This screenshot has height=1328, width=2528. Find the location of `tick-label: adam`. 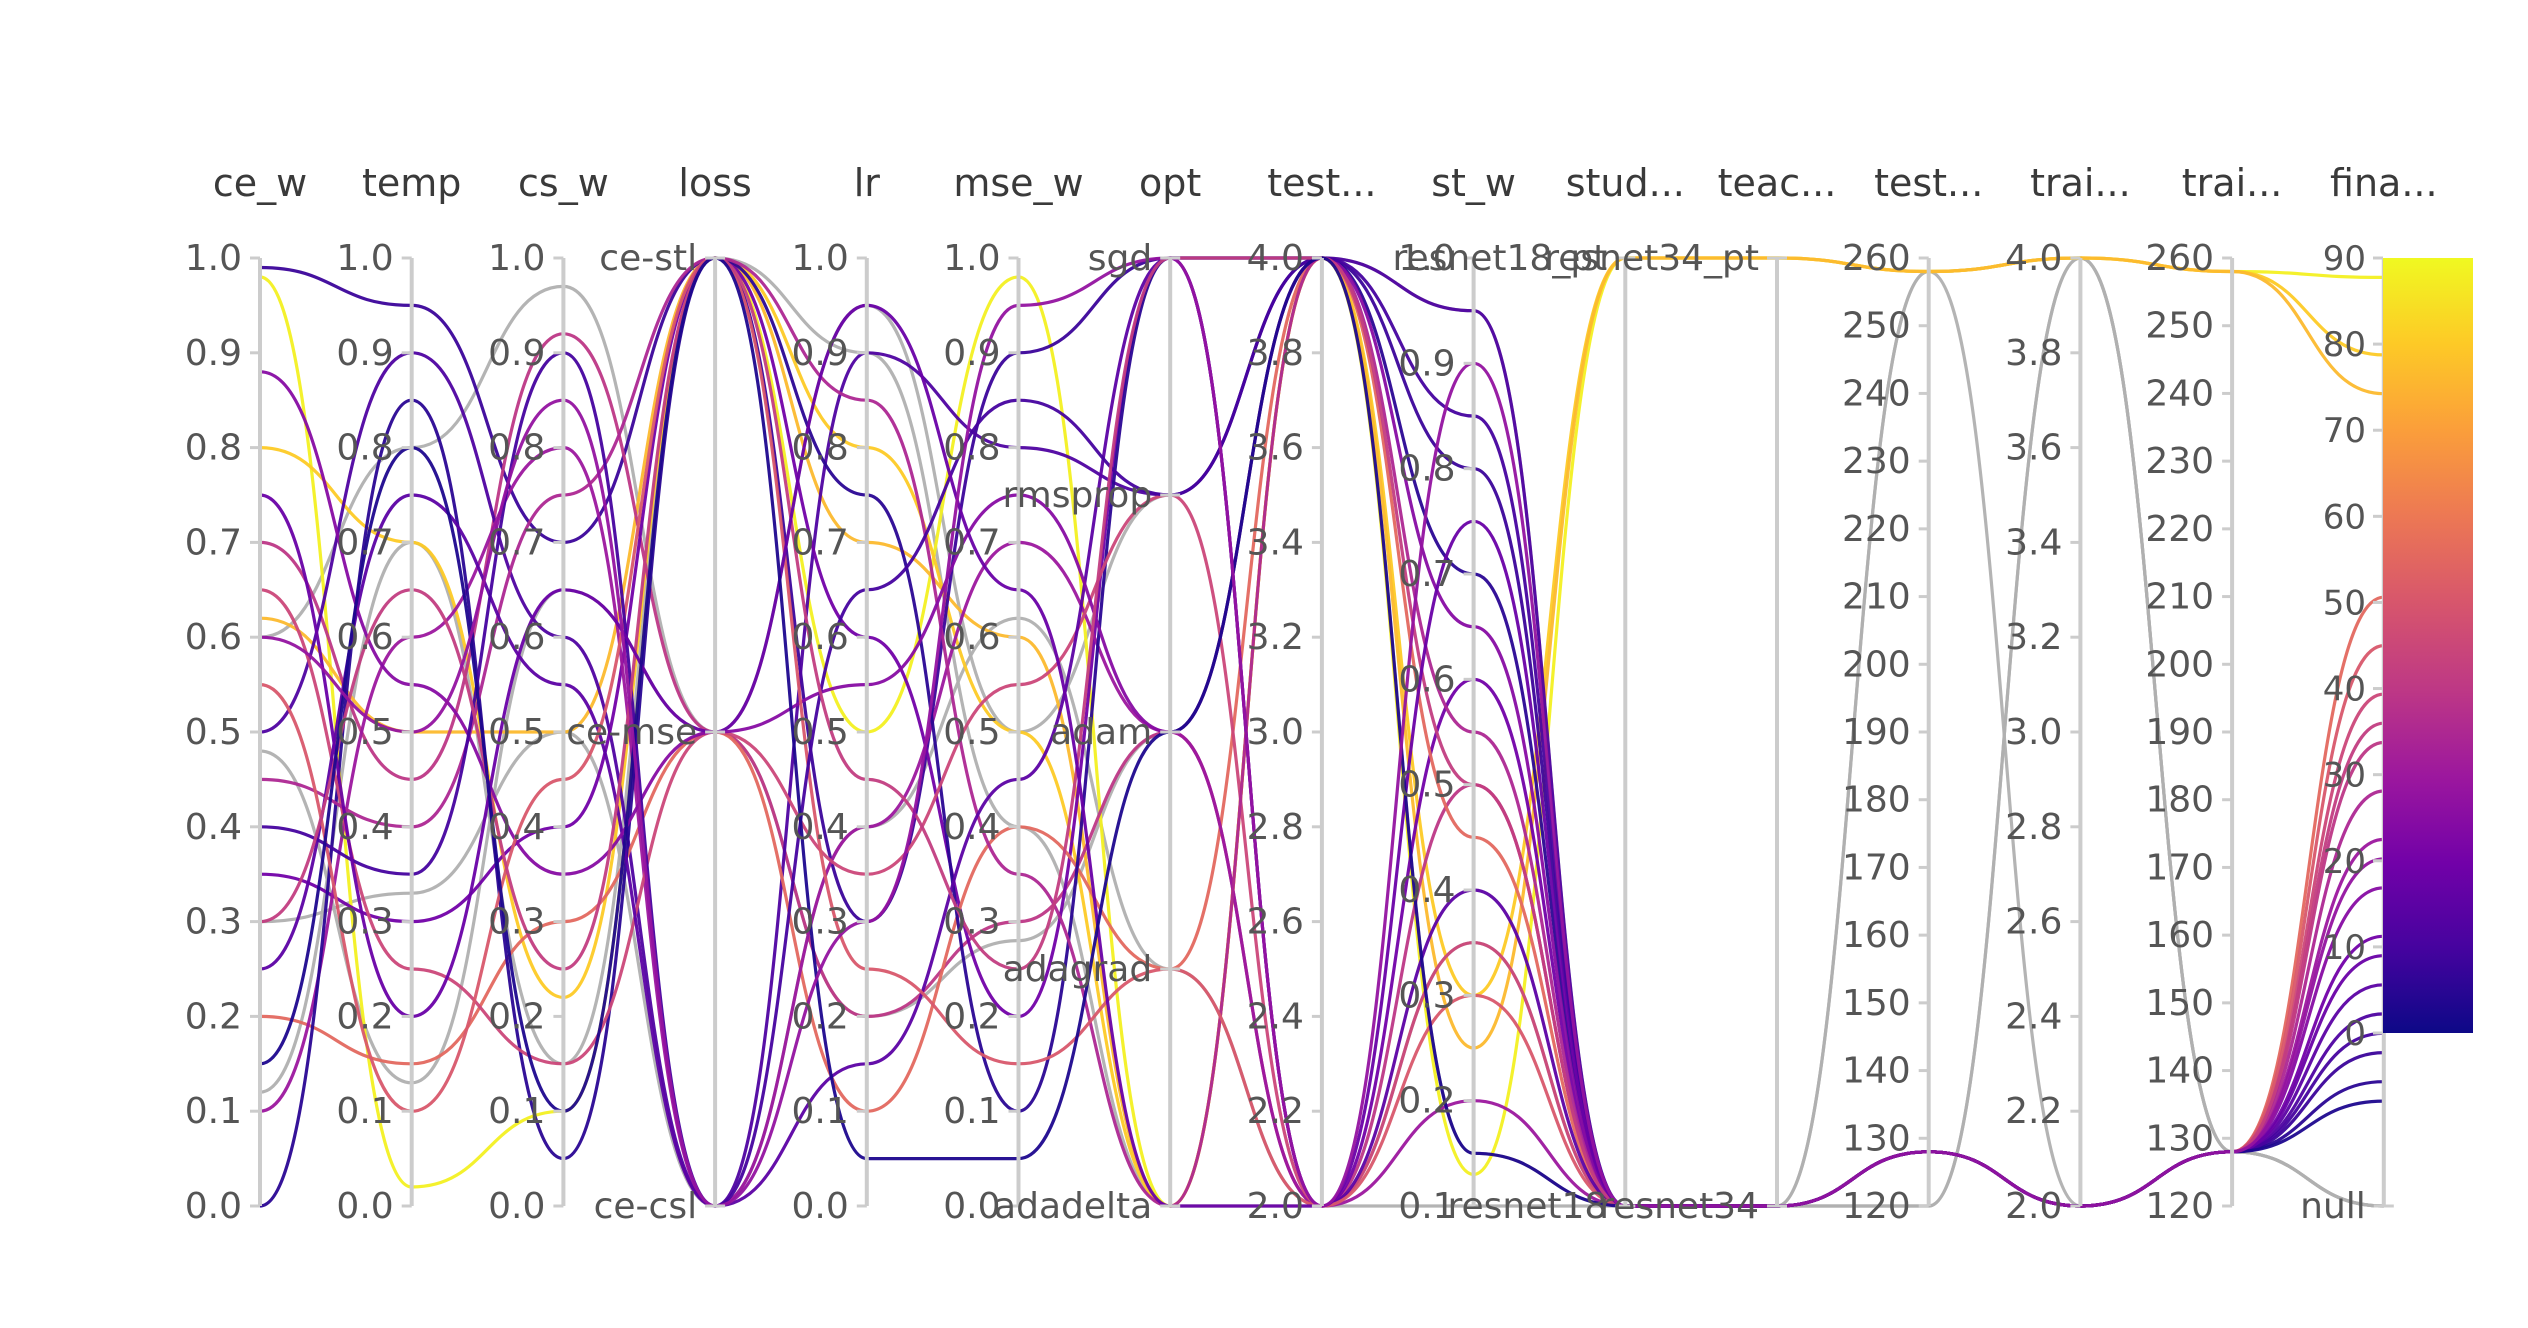

tick-label: adam is located at coordinates (1101, 732).